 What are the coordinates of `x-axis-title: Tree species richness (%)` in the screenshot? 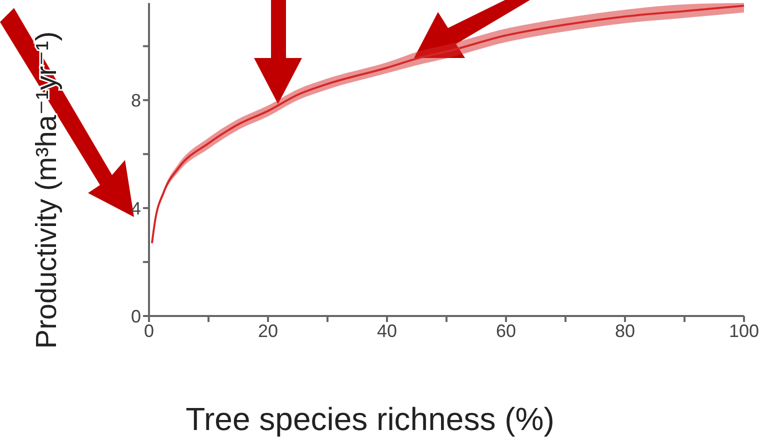 It's located at (370, 419).